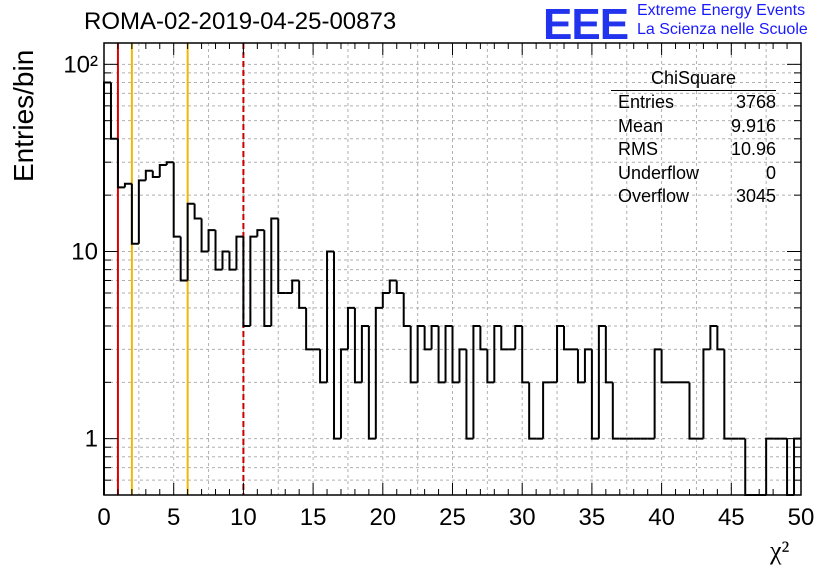 The height and width of the screenshot is (572, 836). Describe the element at coordinates (240, 21) in the screenshot. I see `chart-title: ROMA-02-2019-04-25-00873` at that location.